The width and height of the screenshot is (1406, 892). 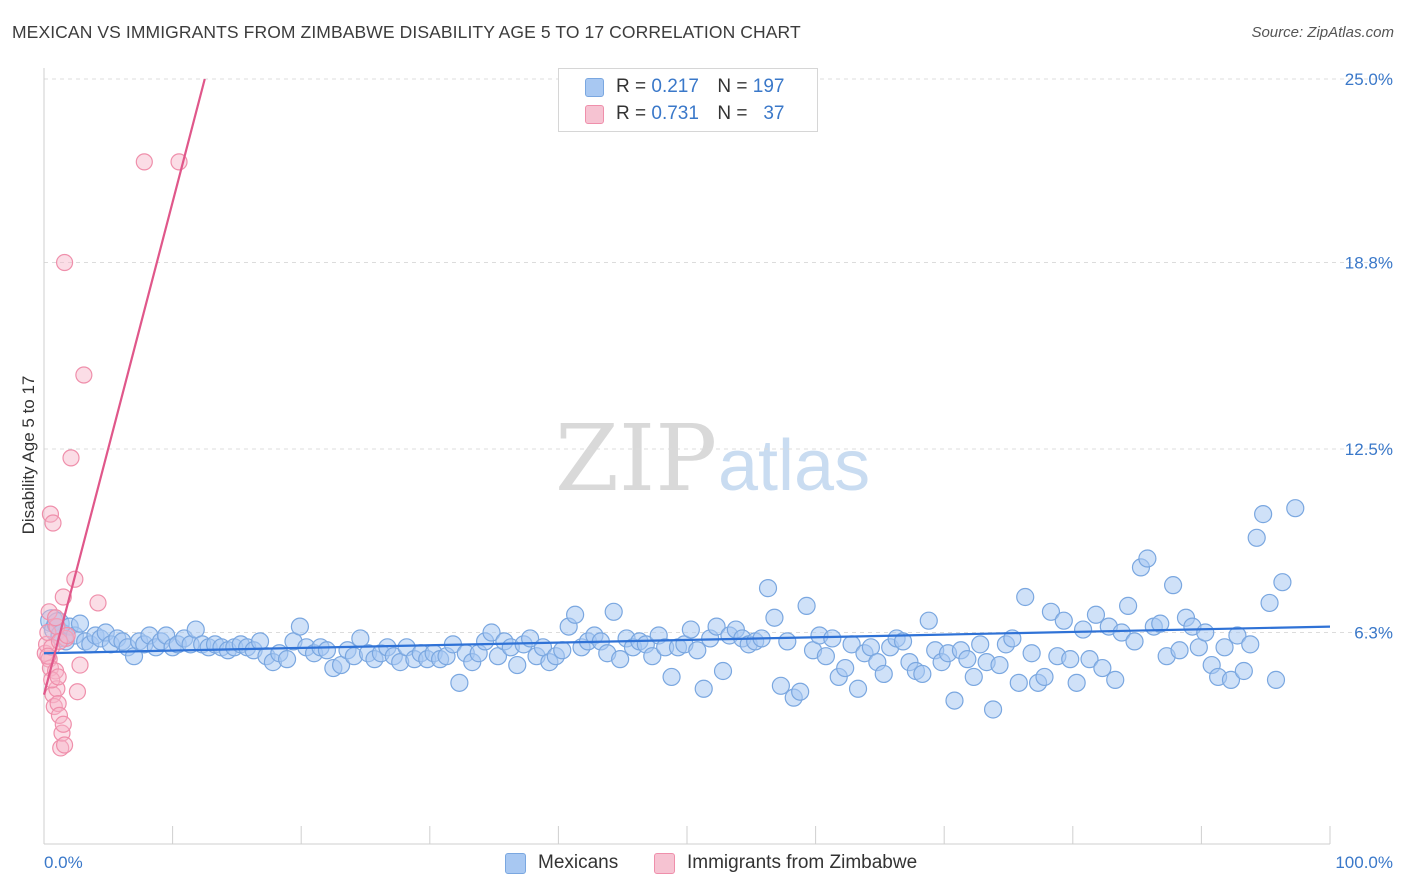 What do you see at coordinates (1373, 633) in the screenshot?
I see `y-tick-label: 6.3%` at bounding box center [1373, 633].